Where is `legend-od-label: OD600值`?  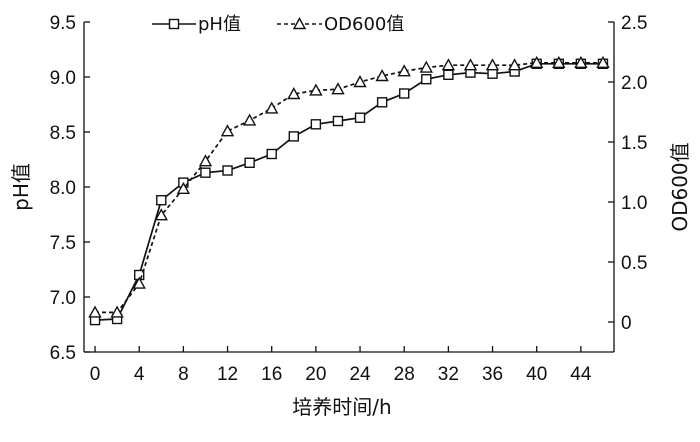 legend-od-label: OD600值 is located at coordinates (364, 24).